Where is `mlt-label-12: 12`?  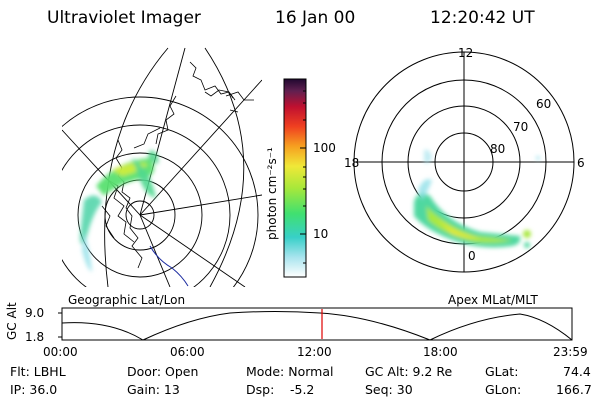 mlt-label-12: 12 is located at coordinates (466, 53).